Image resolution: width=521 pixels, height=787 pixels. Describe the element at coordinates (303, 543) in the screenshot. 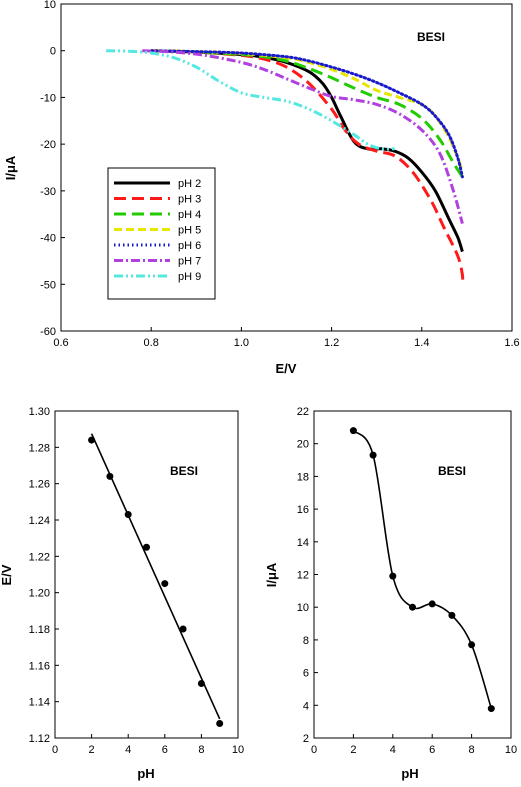

I see `ip-y-tick-label: 14` at that location.